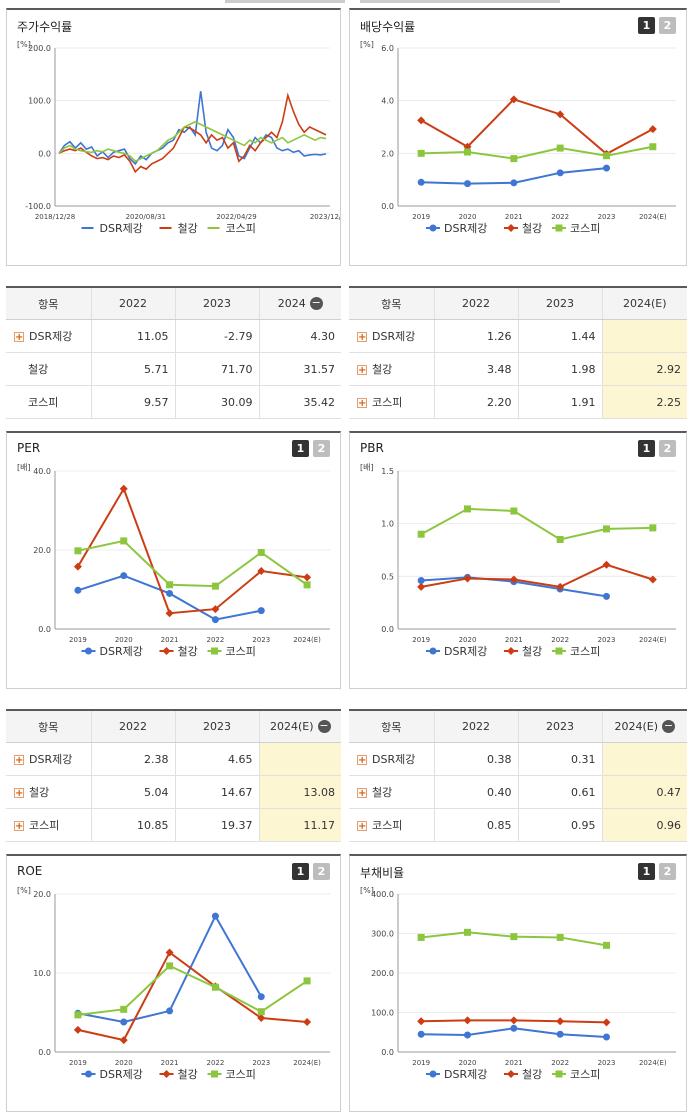 This screenshot has height=1115, width=691. What do you see at coordinates (299, 336) in the screenshot?
I see `table-cell: 4.30` at bounding box center [299, 336].